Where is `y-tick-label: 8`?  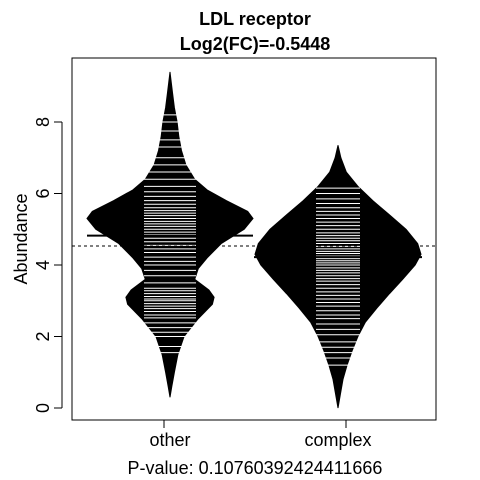
y-tick-label: 8 is located at coordinates (43, 122).